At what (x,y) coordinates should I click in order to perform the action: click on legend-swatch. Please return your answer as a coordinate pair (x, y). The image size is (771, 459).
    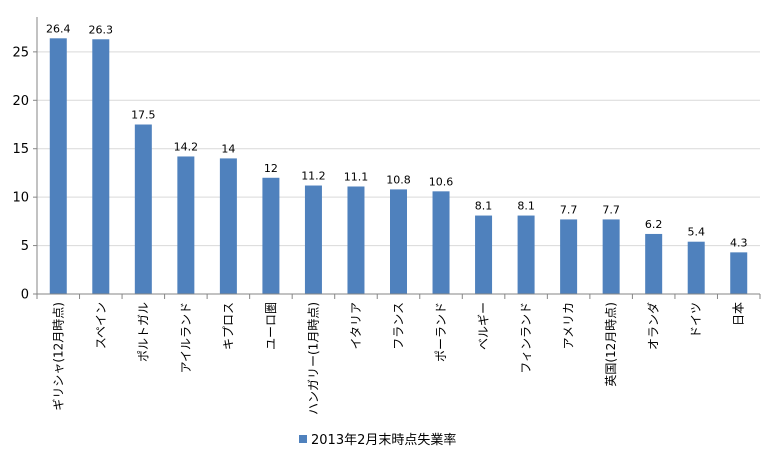
    Looking at the image, I should click on (303, 439).